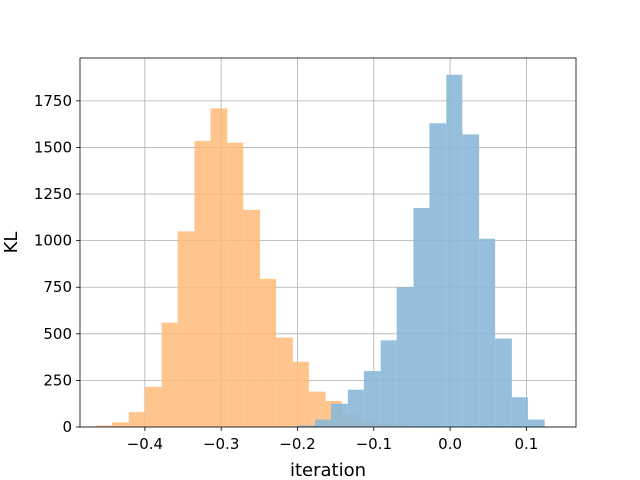 The width and height of the screenshot is (640, 480). I want to click on x-tick-label: −0.3, so click(221, 444).